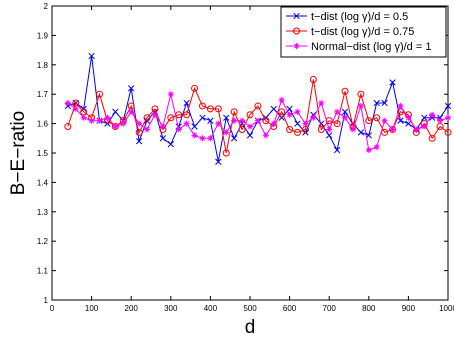  I want to click on x-tick-label: 200, so click(132, 308).